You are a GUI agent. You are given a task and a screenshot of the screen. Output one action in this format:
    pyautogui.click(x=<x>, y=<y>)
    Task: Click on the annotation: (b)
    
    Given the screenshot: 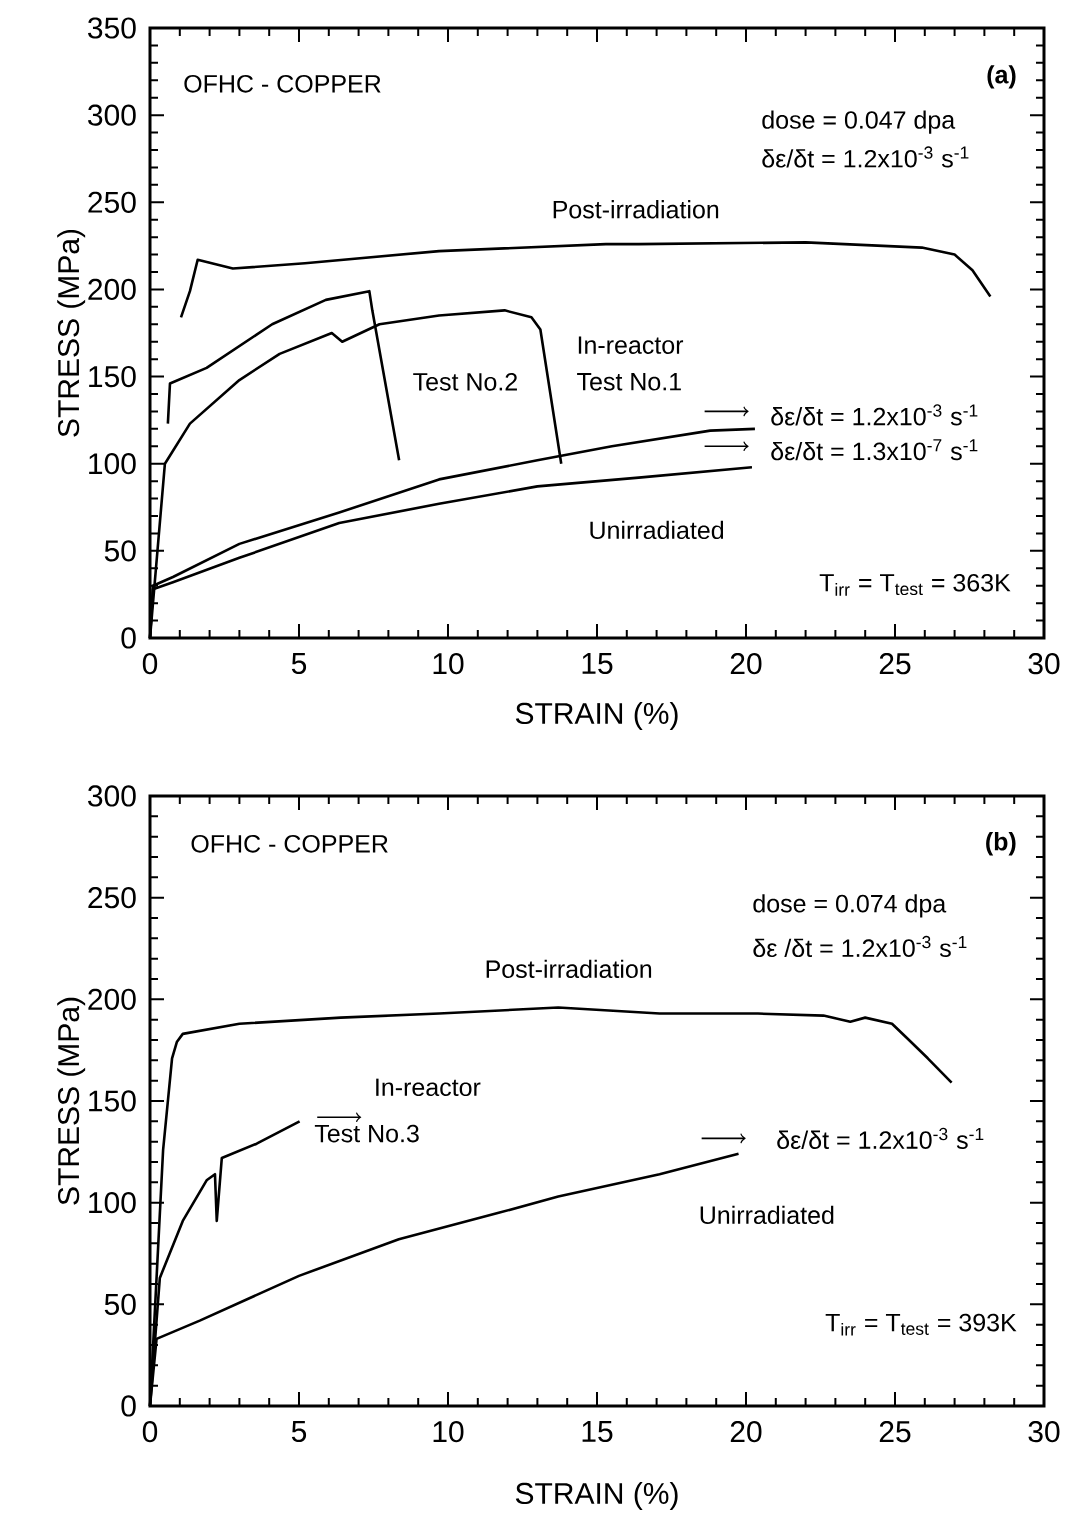 What is the action you would take?
    pyautogui.click(x=1001, y=844)
    